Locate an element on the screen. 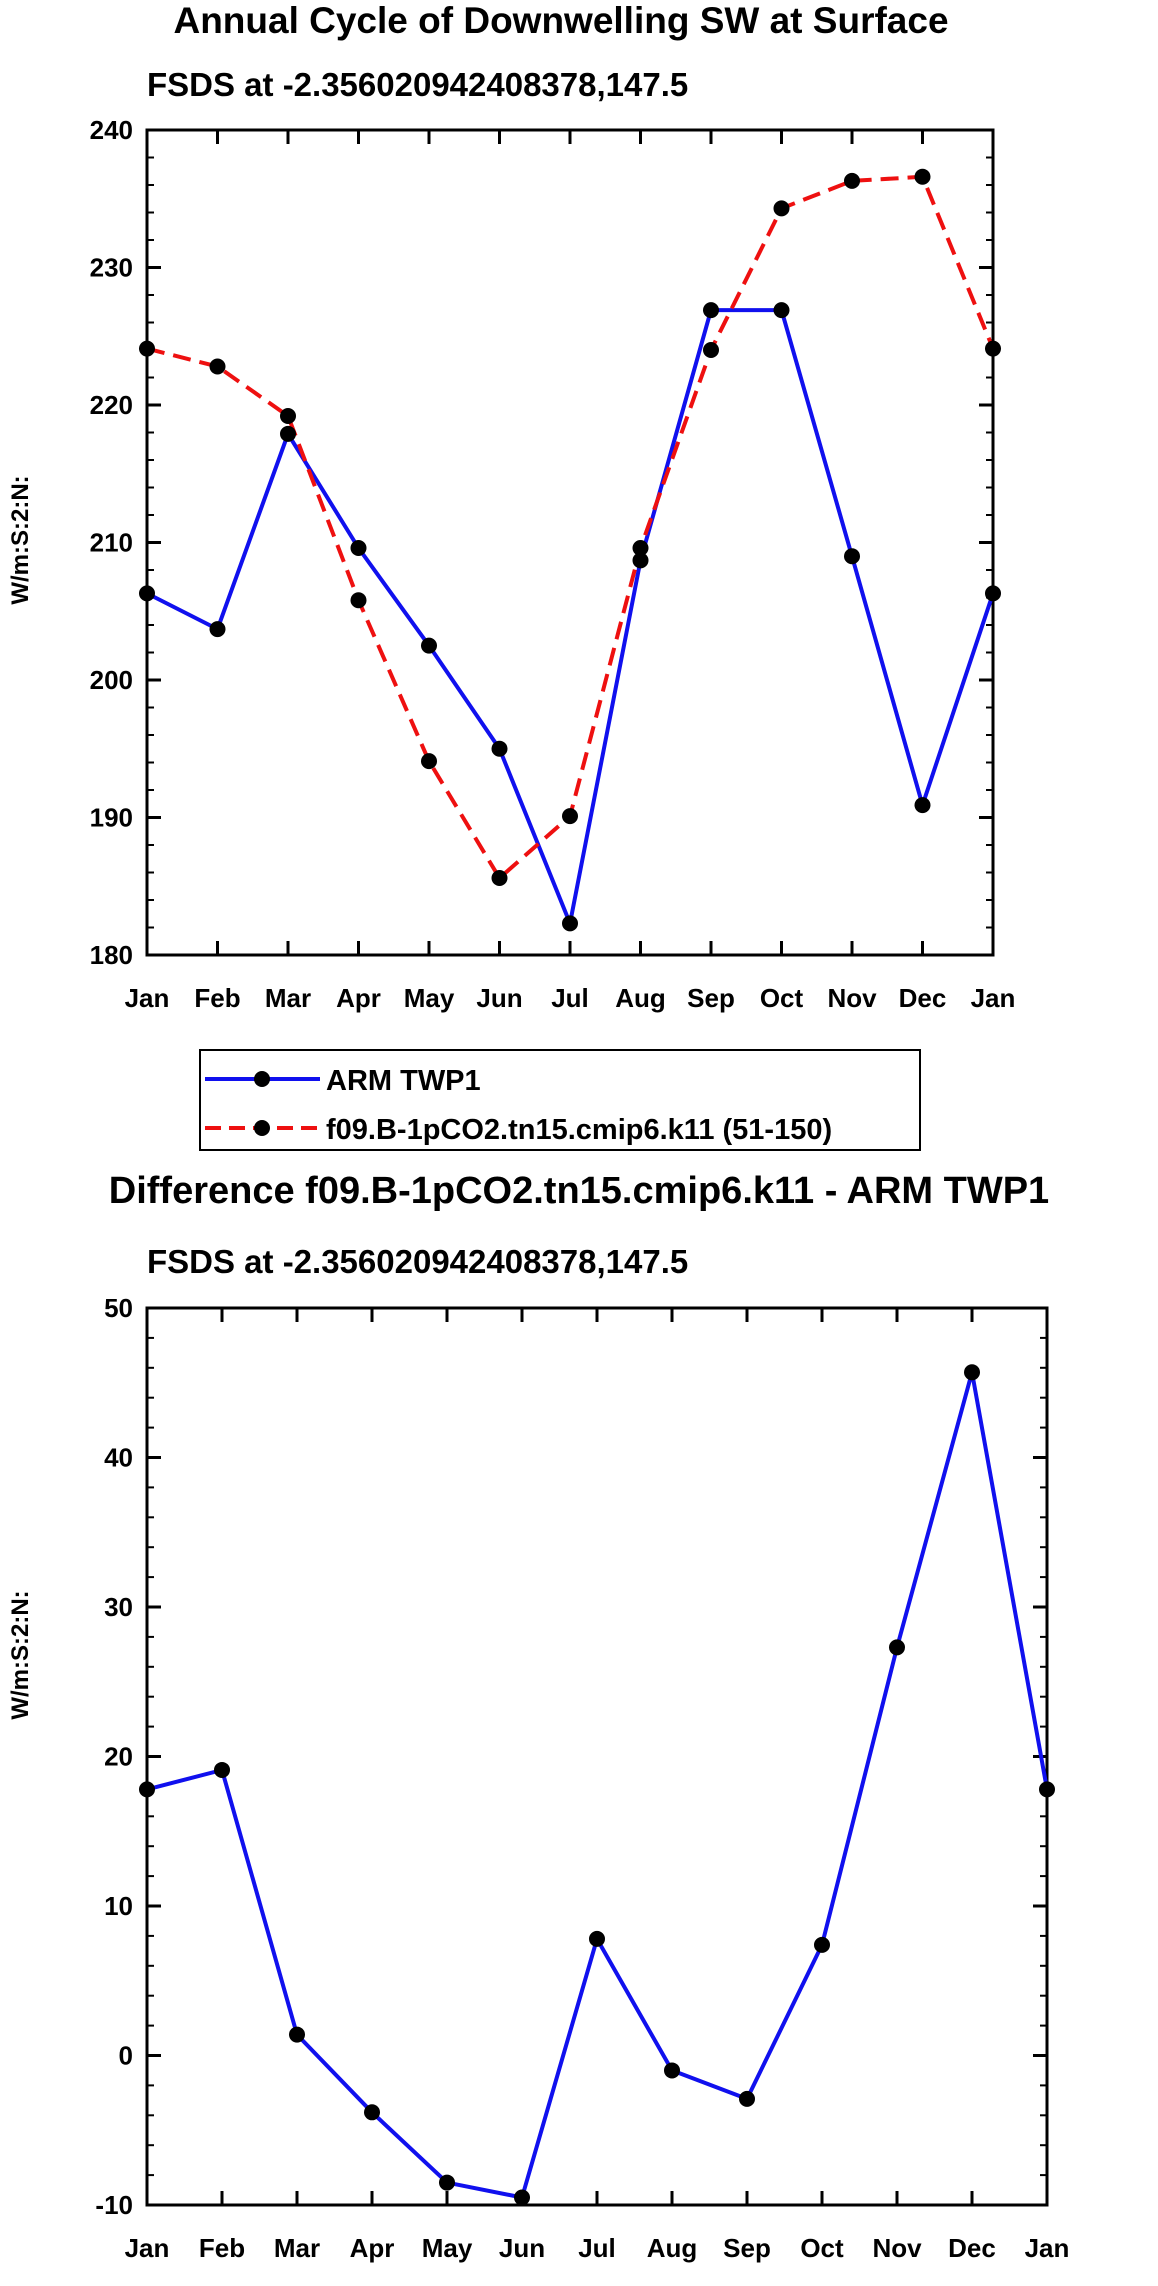 This screenshot has width=1158, height=2286. x-tick-label: Nov is located at coordinates (897, 2248).